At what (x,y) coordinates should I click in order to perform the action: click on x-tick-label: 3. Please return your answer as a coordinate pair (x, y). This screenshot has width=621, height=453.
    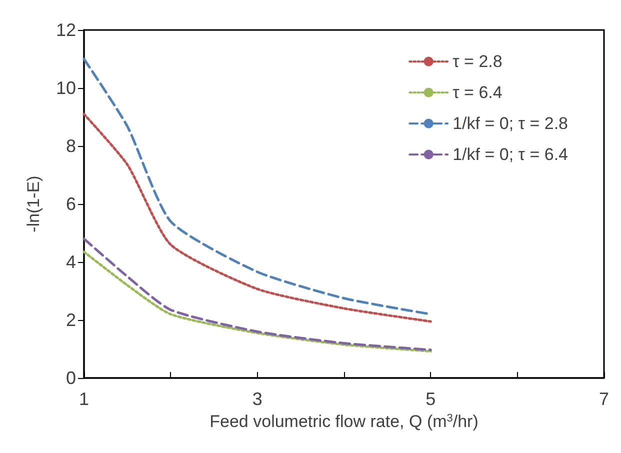
    Looking at the image, I should click on (257, 399).